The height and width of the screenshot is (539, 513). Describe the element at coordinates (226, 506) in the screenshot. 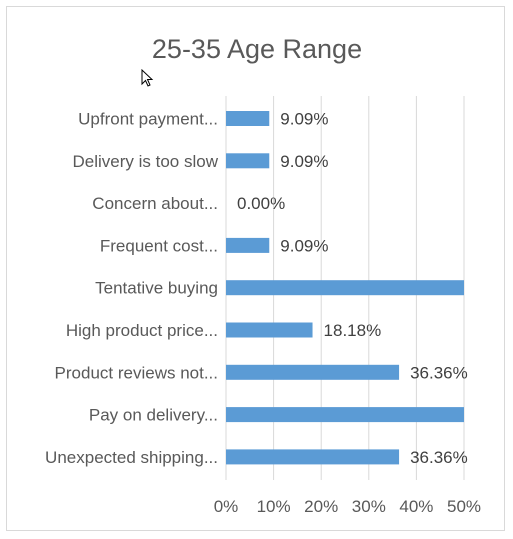

I see `x-tick-label: 0%` at that location.